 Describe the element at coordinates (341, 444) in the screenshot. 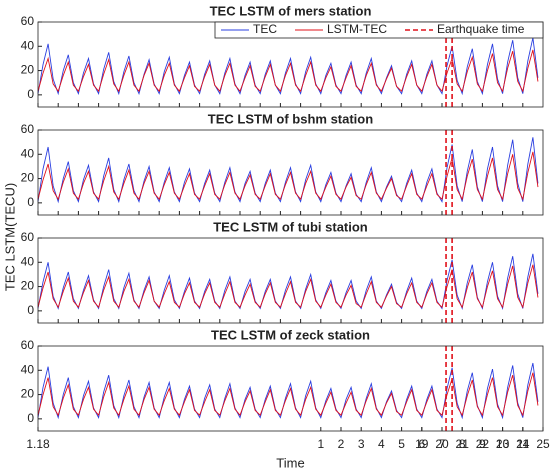

I see `x-tick-label: 2` at that location.